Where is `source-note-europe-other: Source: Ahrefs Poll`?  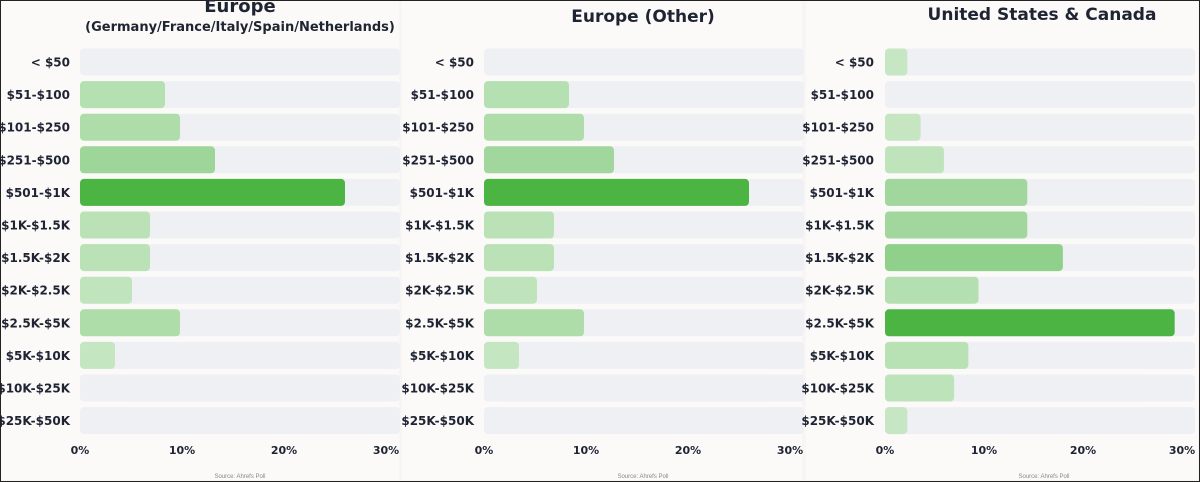
source-note-europe-other: Source: Ahrefs Poll is located at coordinates (643, 477).